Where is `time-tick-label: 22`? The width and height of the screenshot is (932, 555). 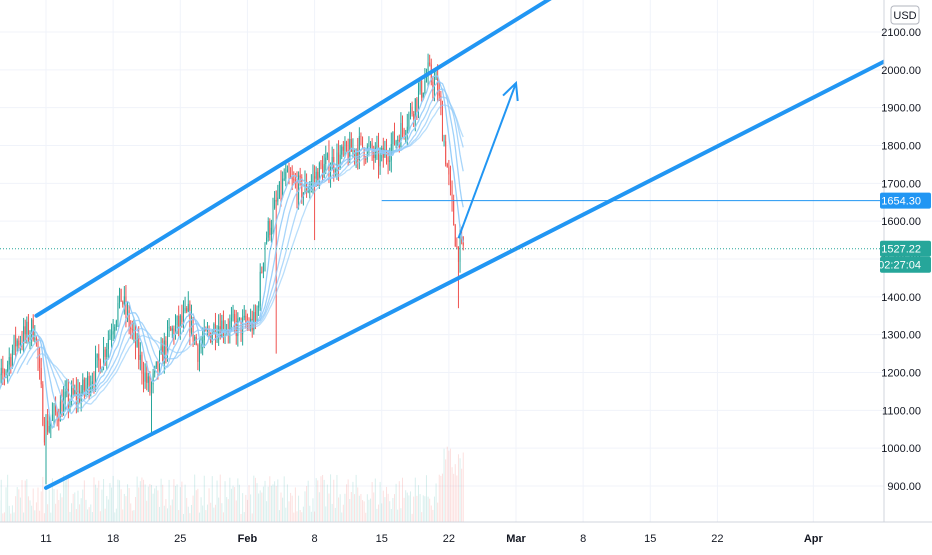 time-tick-label: 22 is located at coordinates (449, 539).